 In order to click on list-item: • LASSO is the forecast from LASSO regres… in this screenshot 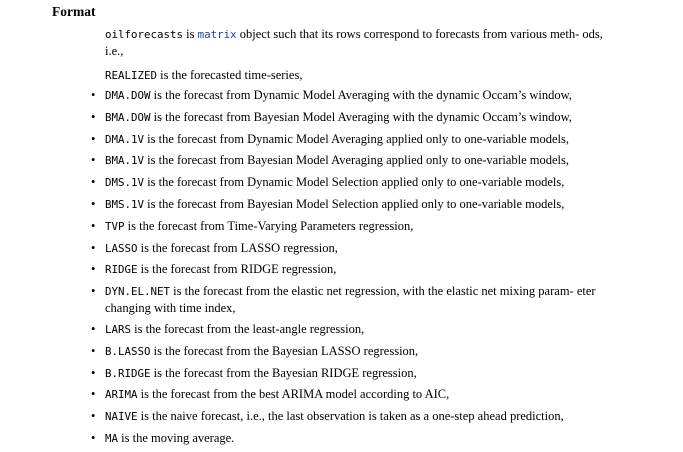, I will do `click(352, 248)`.